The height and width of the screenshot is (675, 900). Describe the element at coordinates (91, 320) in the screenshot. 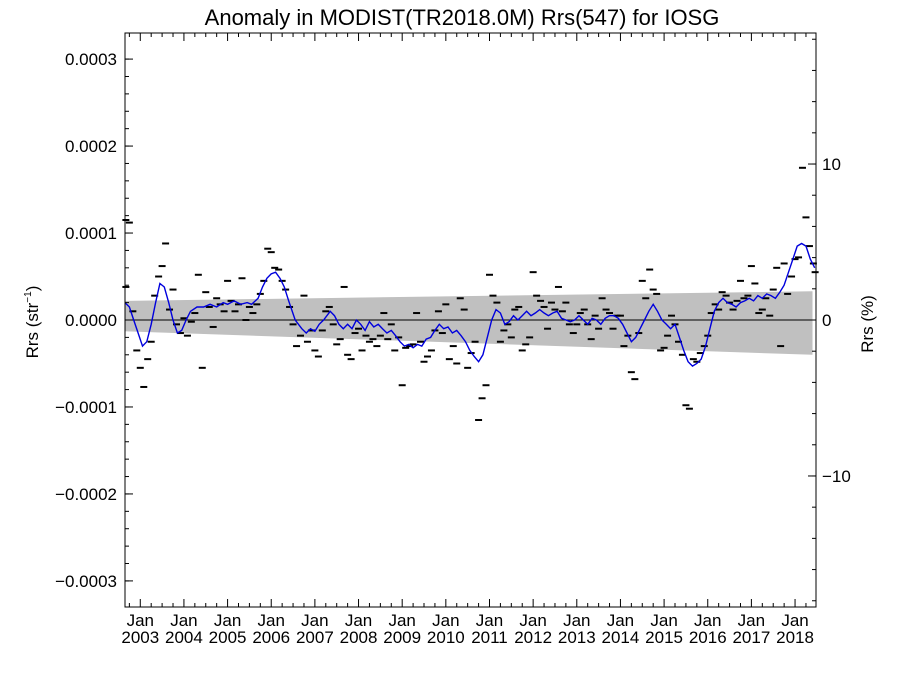

I see `y-tick-label-left: 0.0000` at that location.